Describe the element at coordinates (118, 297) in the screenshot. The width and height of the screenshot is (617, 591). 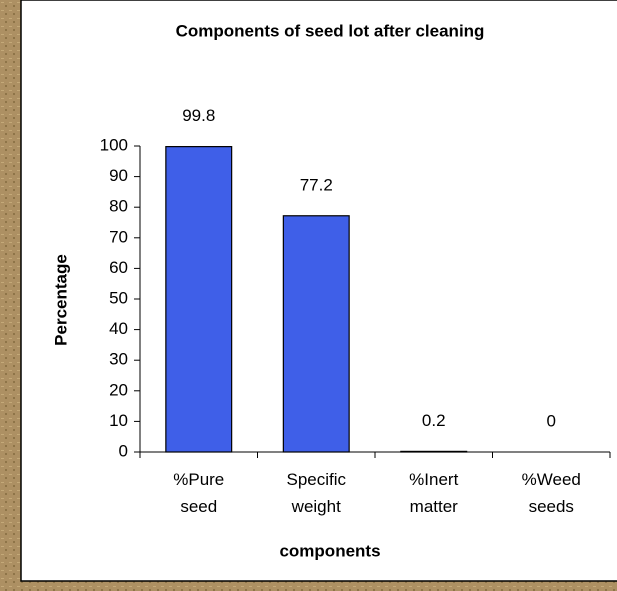
I see `y-tick-label: 50` at that location.